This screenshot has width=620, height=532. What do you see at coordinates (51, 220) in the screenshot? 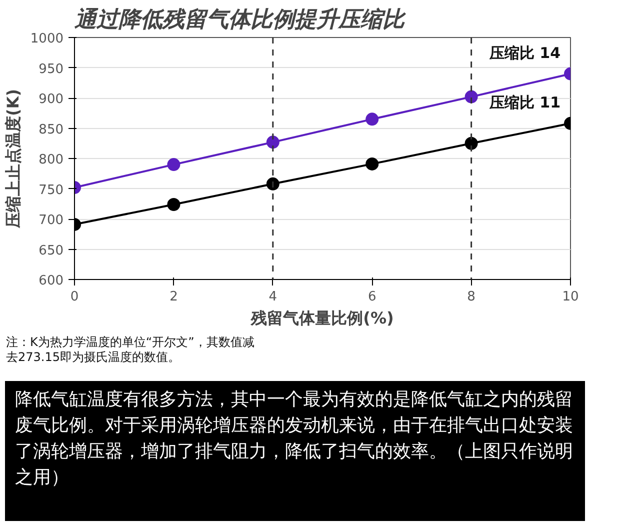
I see `y-tick-label: 700` at bounding box center [51, 220].